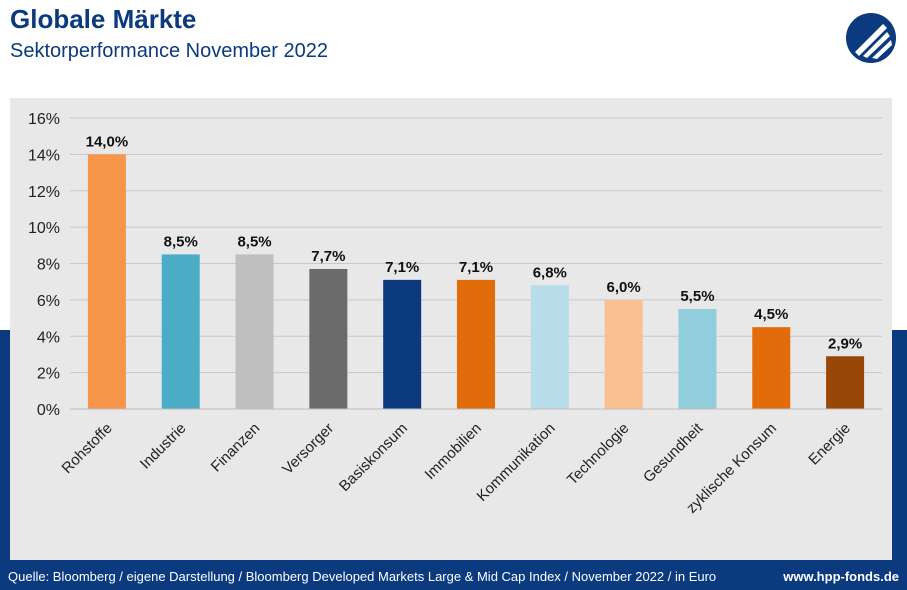  What do you see at coordinates (841, 576) in the screenshot?
I see `website-link: www.hpp-fonds.de` at bounding box center [841, 576].